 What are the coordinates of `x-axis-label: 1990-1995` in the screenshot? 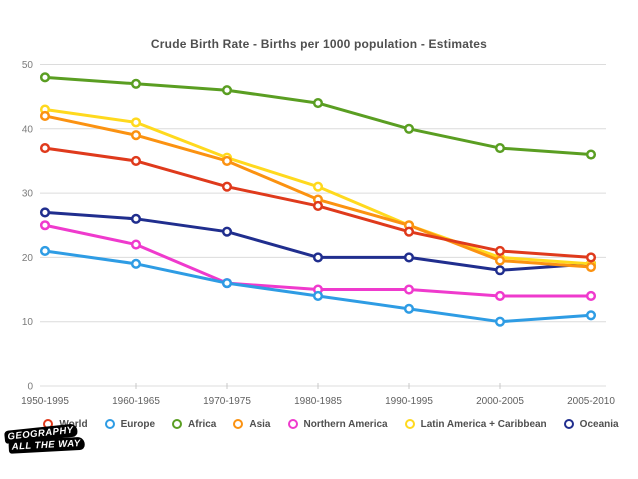 It's located at (409, 401).